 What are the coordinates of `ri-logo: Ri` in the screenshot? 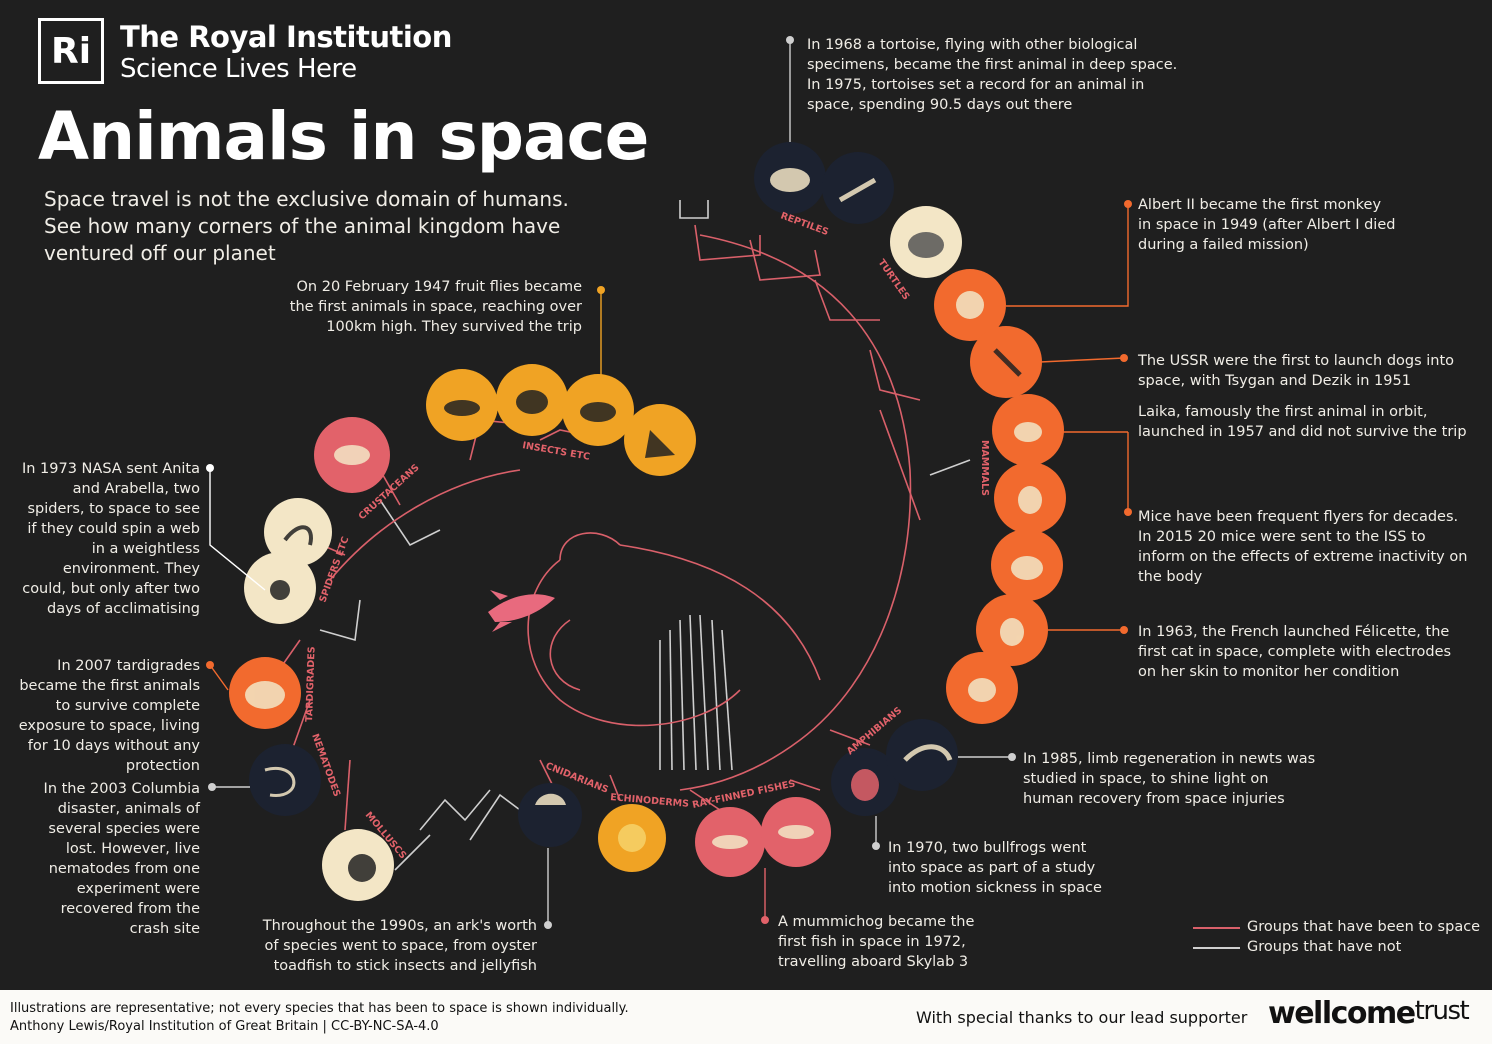 It's located at (71, 51).